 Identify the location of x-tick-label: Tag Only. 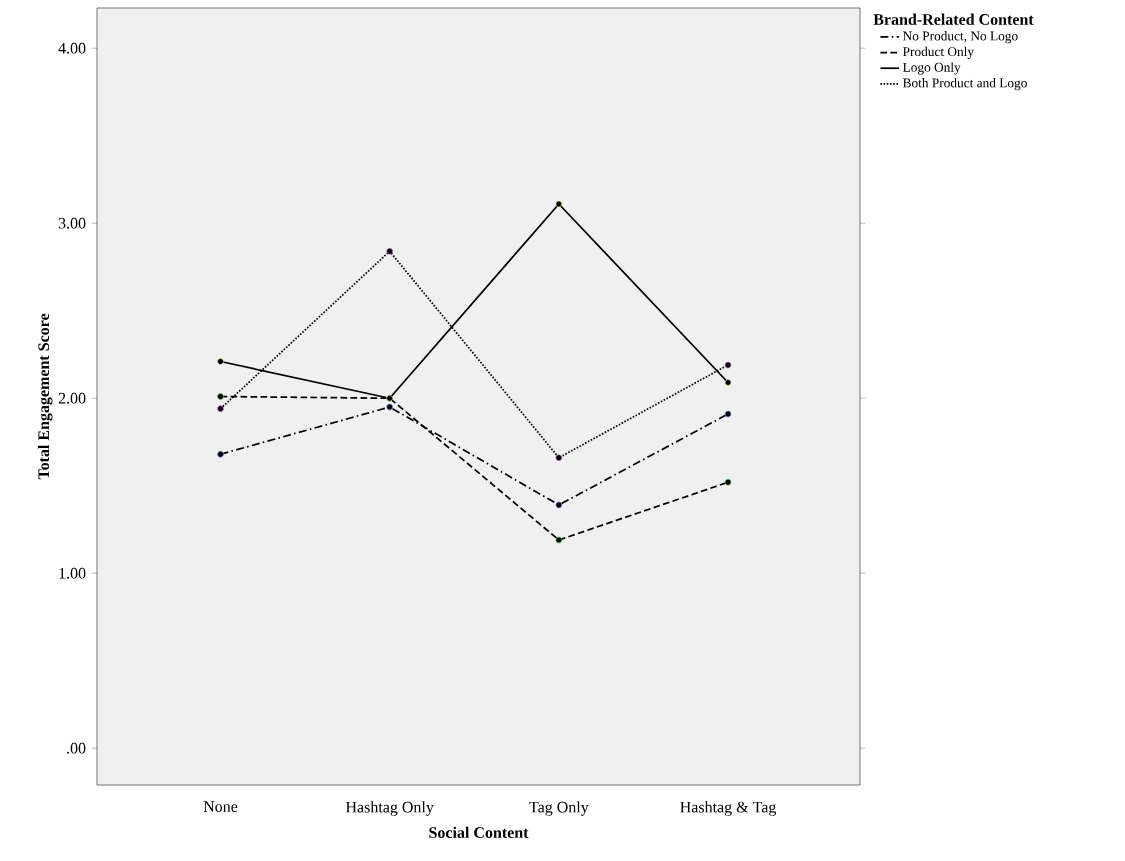
(559, 808).